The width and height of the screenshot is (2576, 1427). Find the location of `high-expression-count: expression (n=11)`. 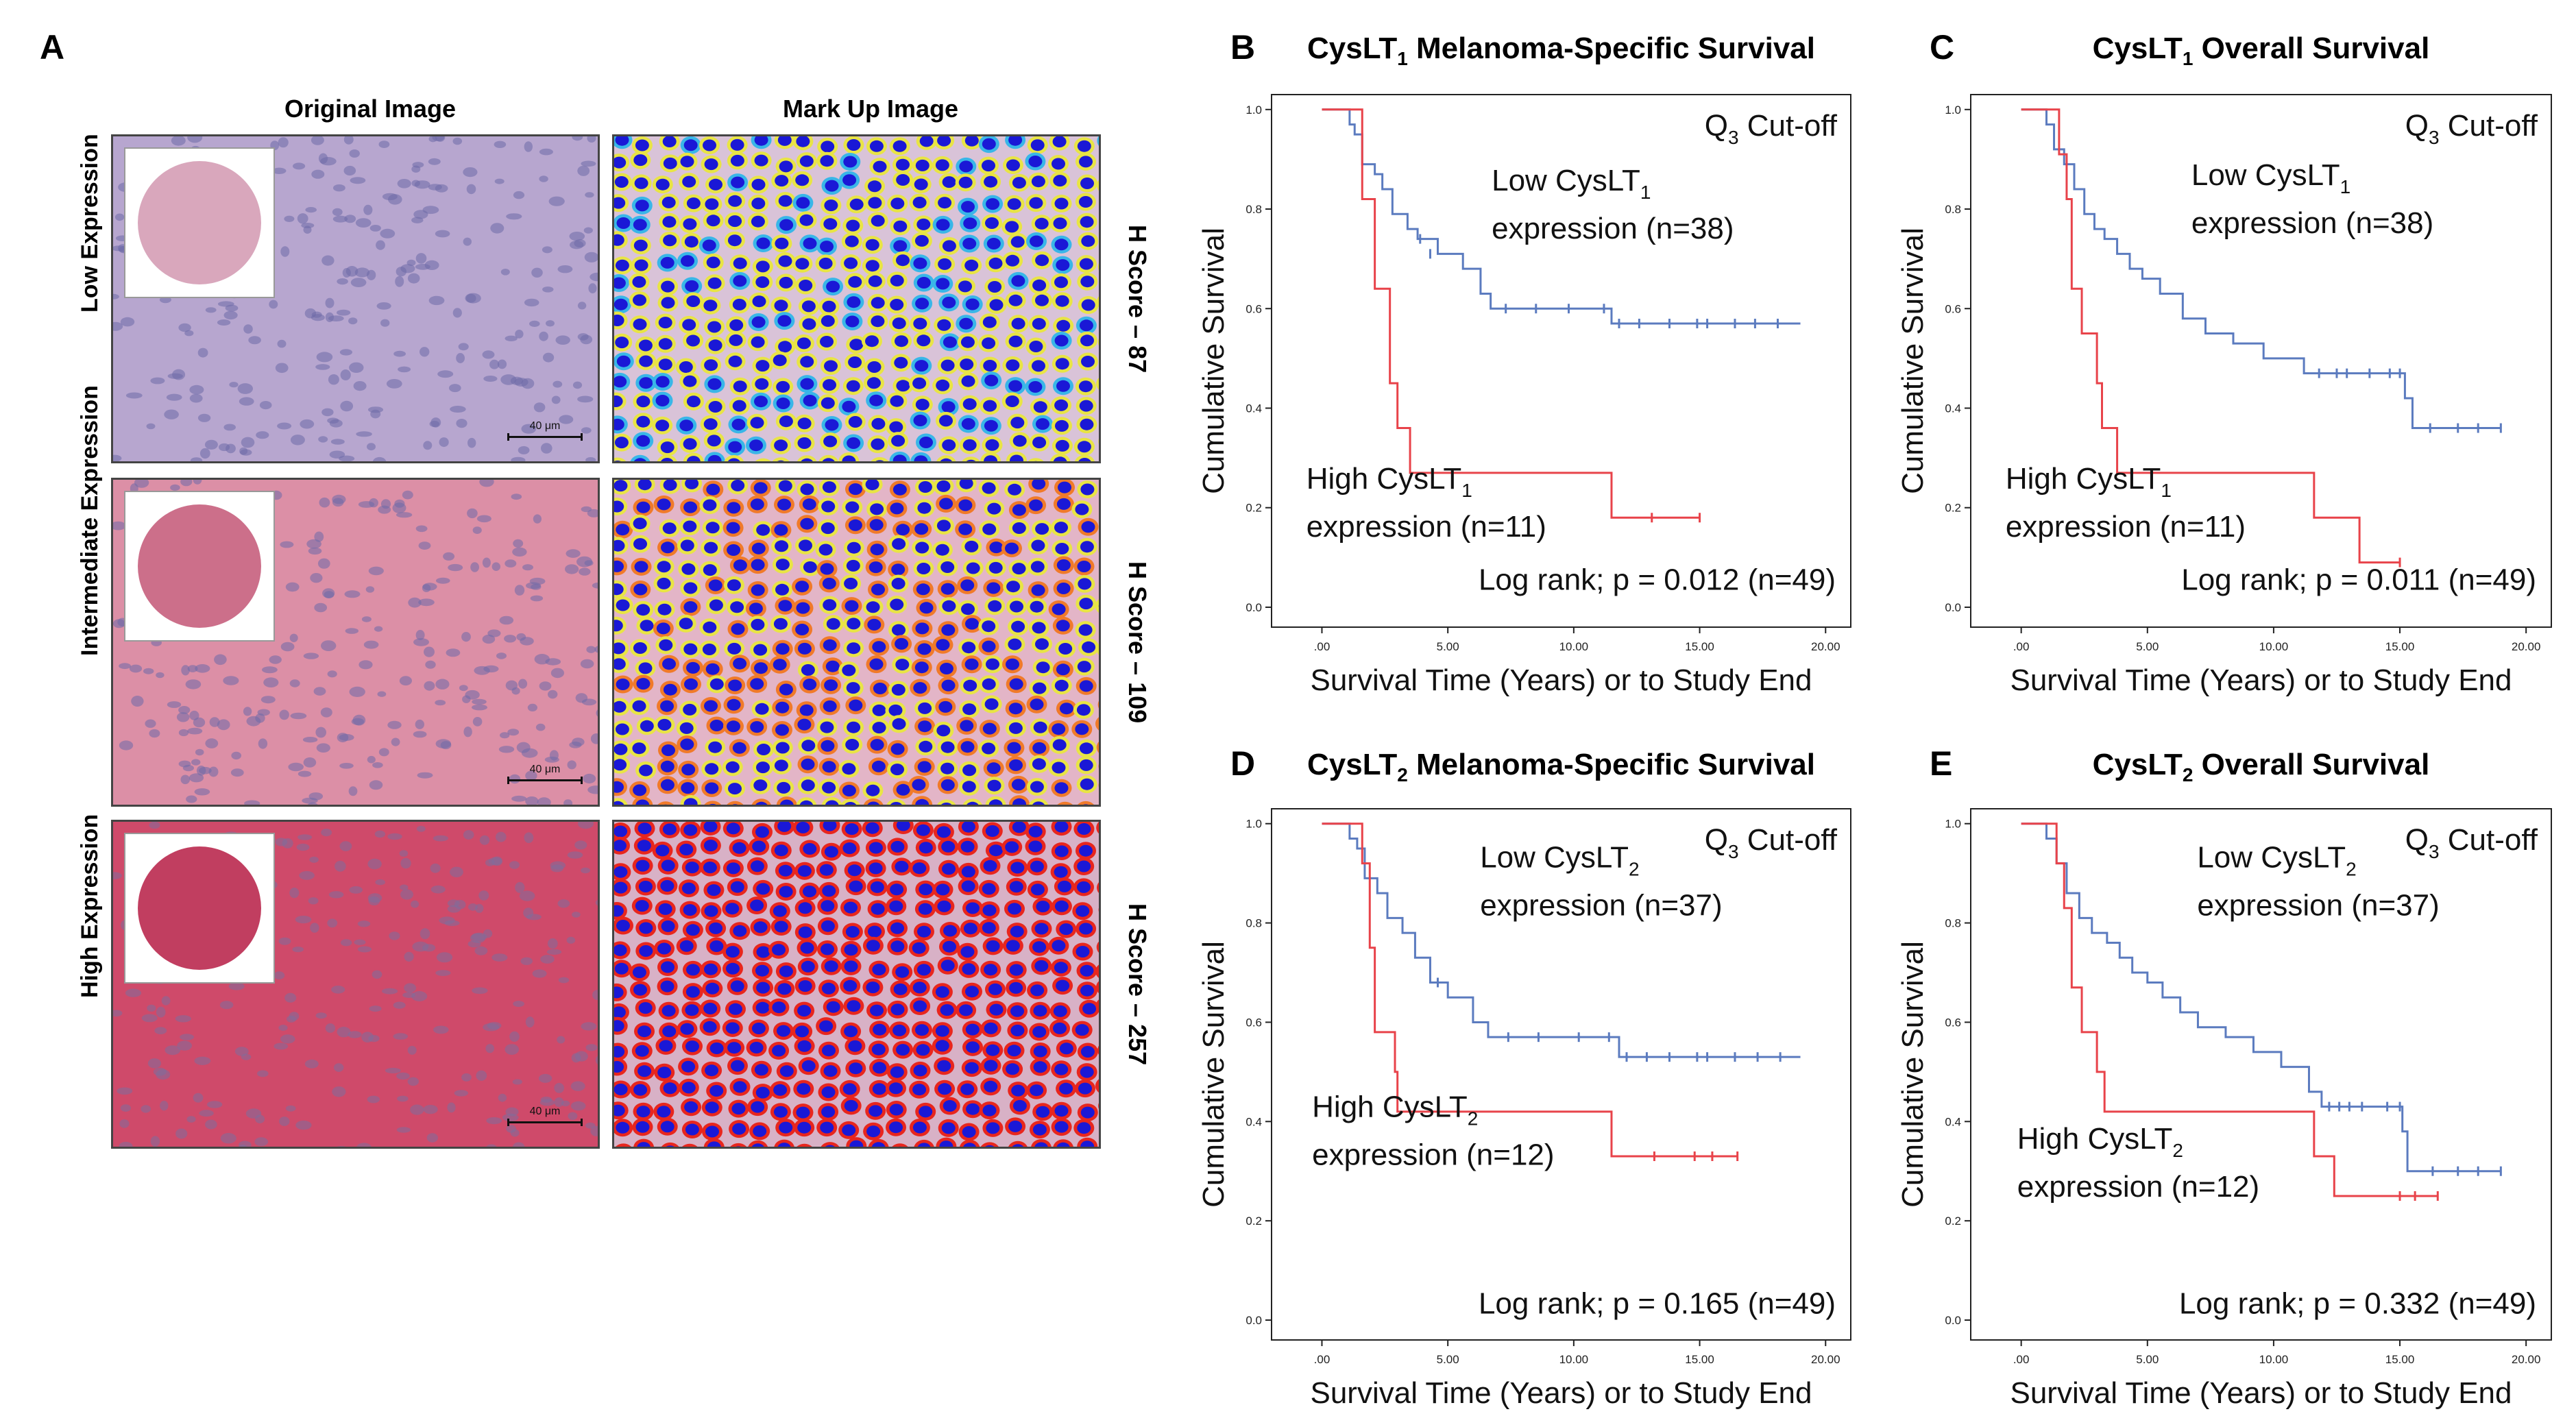

high-expression-count: expression (n=11) is located at coordinates (1426, 527).